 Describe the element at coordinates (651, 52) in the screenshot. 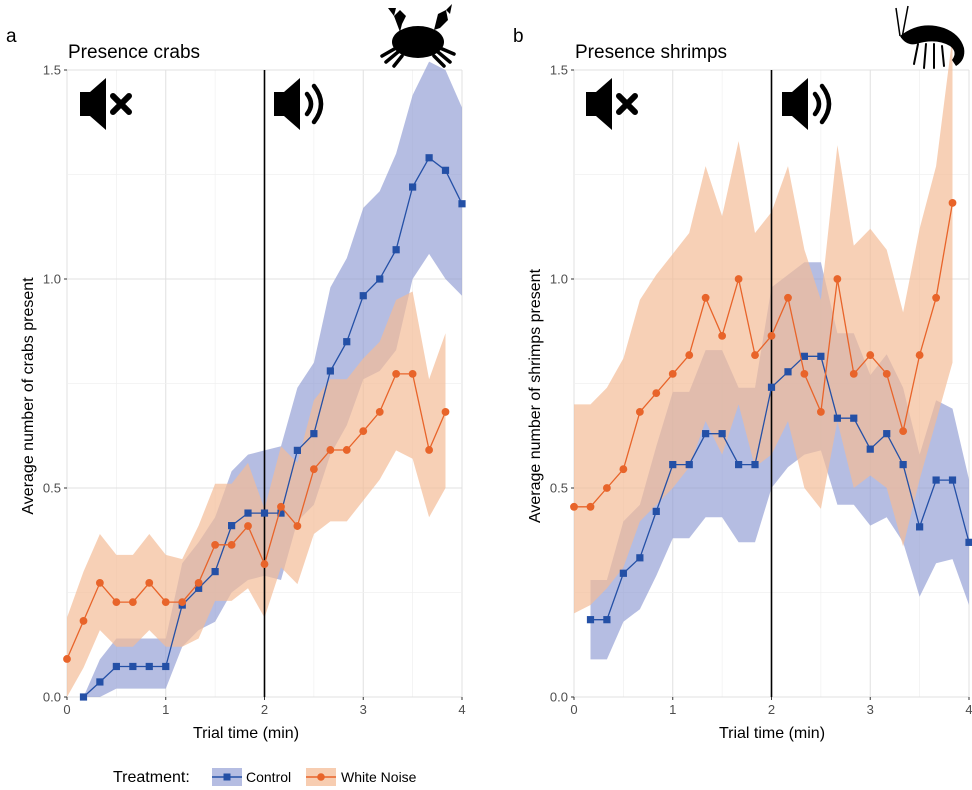

I see `panel-b-title: Presence shrimps` at that location.